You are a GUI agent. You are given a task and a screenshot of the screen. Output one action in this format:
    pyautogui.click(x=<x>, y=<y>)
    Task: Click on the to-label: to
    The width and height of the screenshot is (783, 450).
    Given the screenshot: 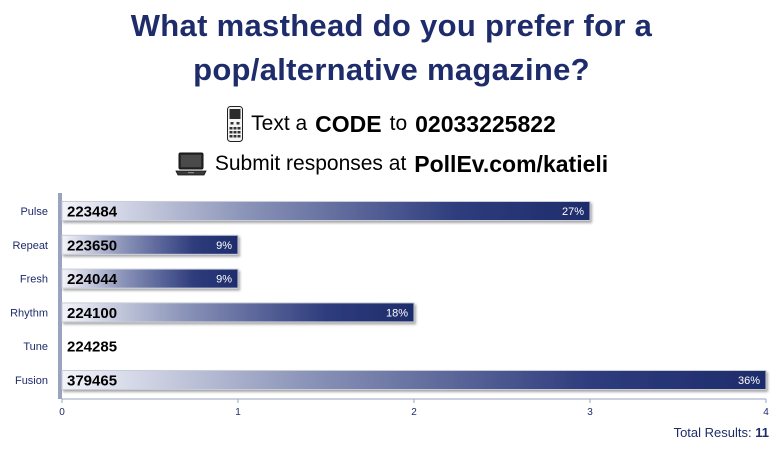 What is the action you would take?
    pyautogui.click(x=398, y=123)
    